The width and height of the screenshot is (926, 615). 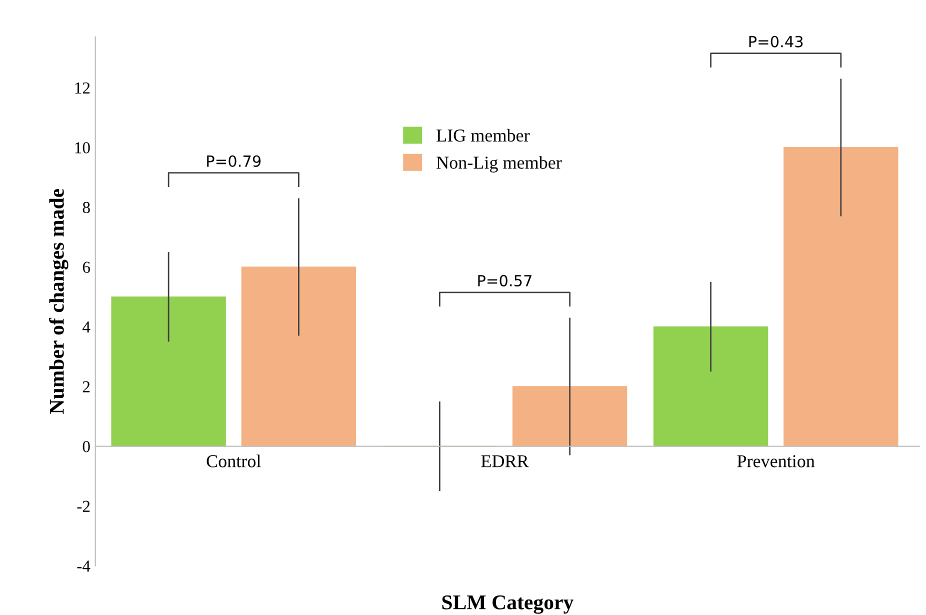 What do you see at coordinates (776, 42) in the screenshot?
I see `annotation: P=0.43` at bounding box center [776, 42].